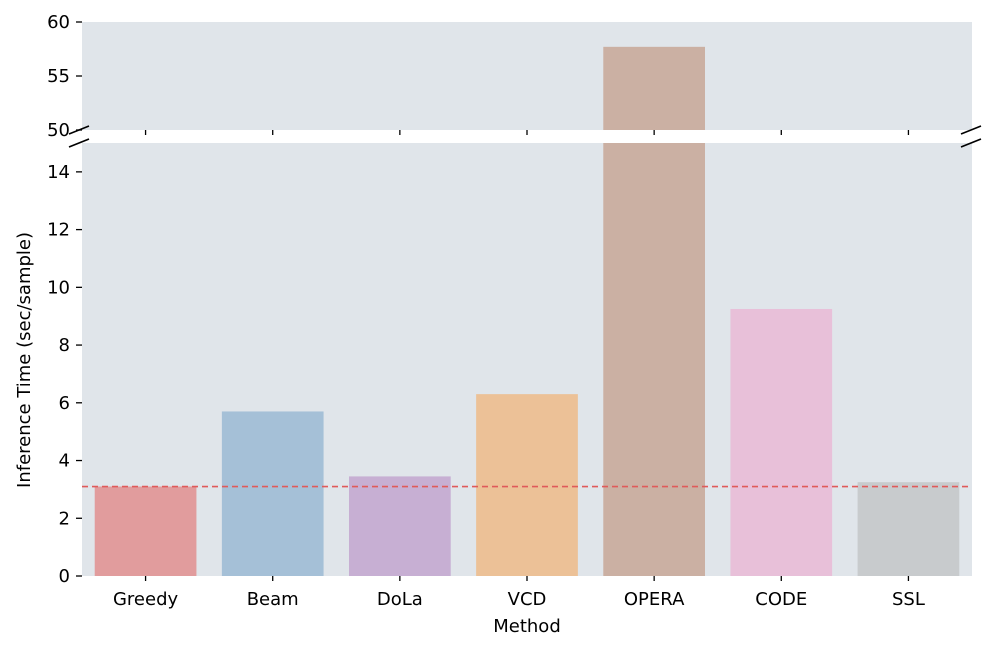 Image resolution: width=996 pixels, height=651 pixels. Describe the element at coordinates (527, 599) in the screenshot. I see `x-tick-label: VCD` at that location.